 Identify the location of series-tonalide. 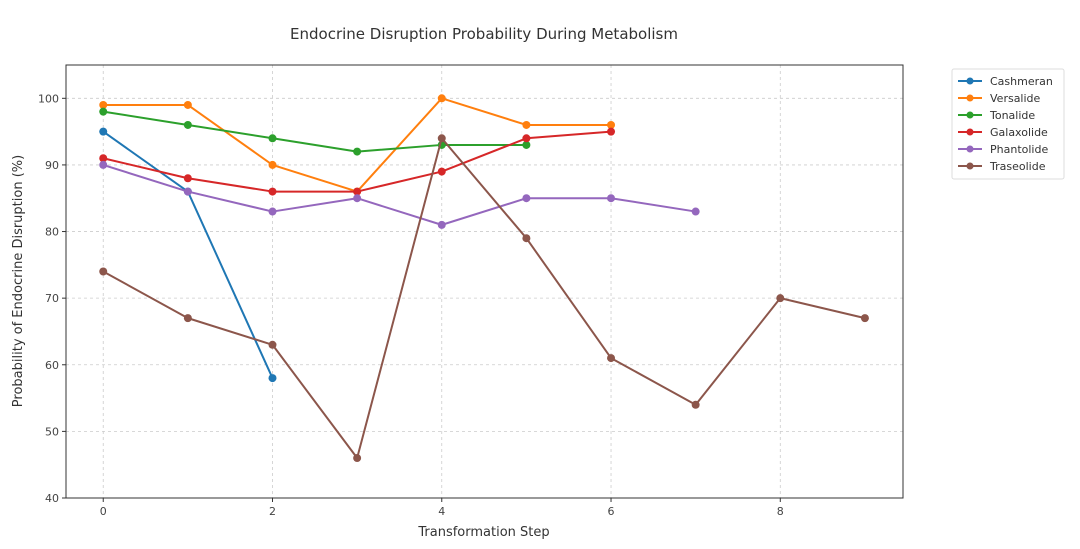
(315, 131).